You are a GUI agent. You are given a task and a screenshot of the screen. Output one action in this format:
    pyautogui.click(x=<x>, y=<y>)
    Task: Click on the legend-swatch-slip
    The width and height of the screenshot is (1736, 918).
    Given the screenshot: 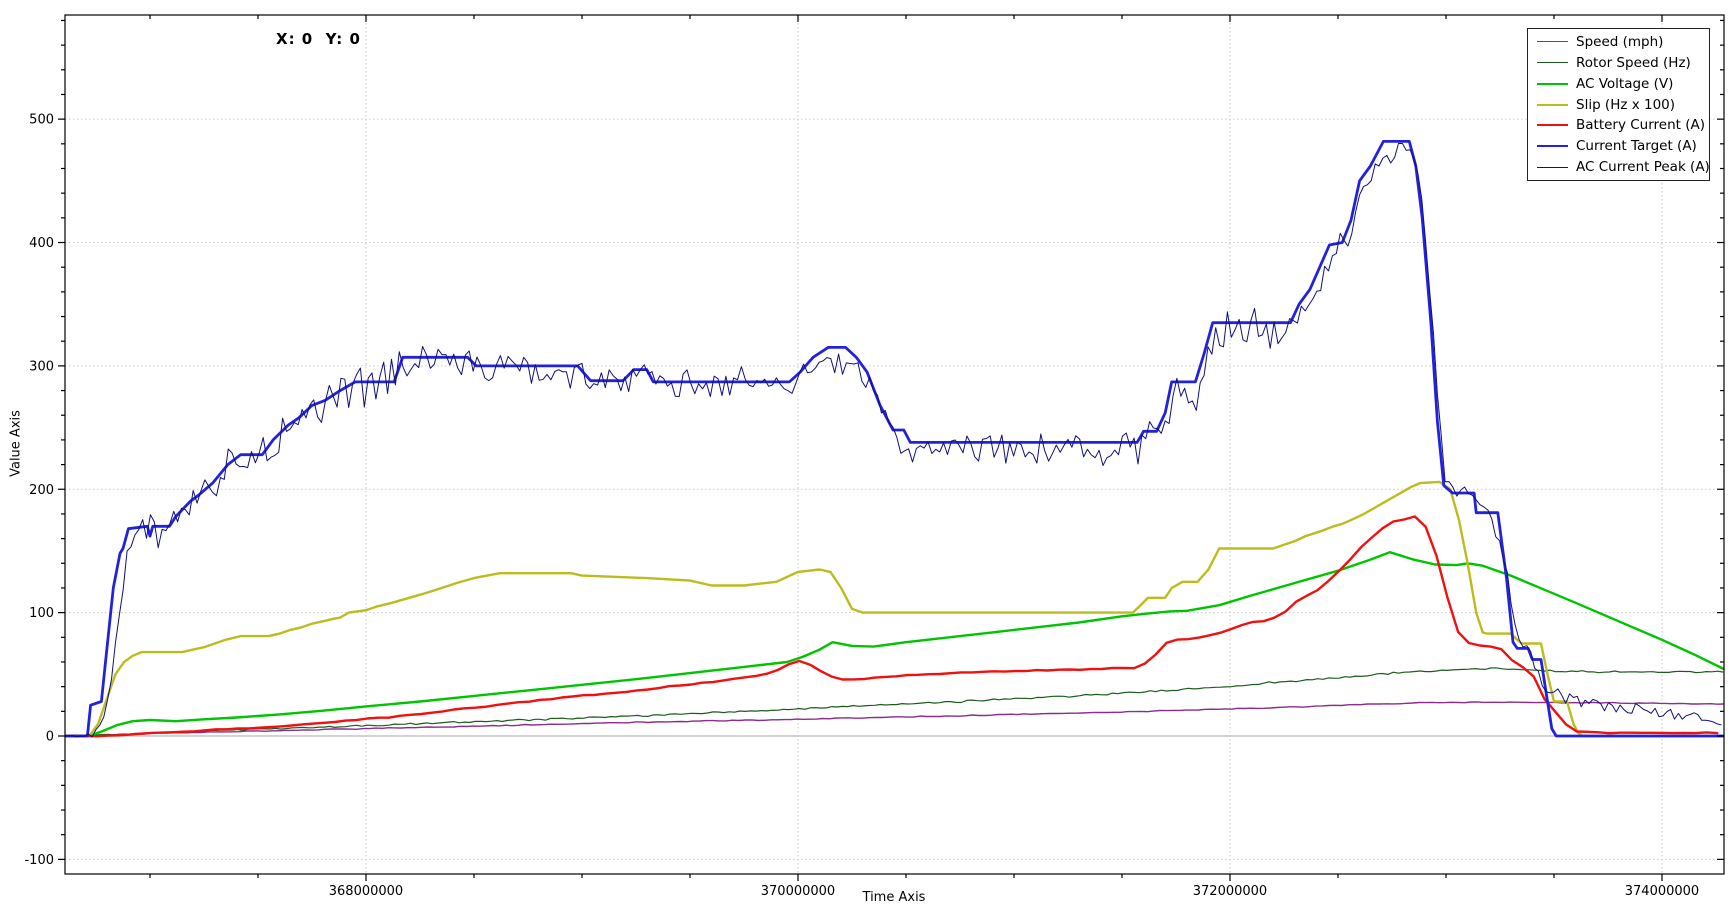 What is the action you would take?
    pyautogui.click(x=1552, y=104)
    